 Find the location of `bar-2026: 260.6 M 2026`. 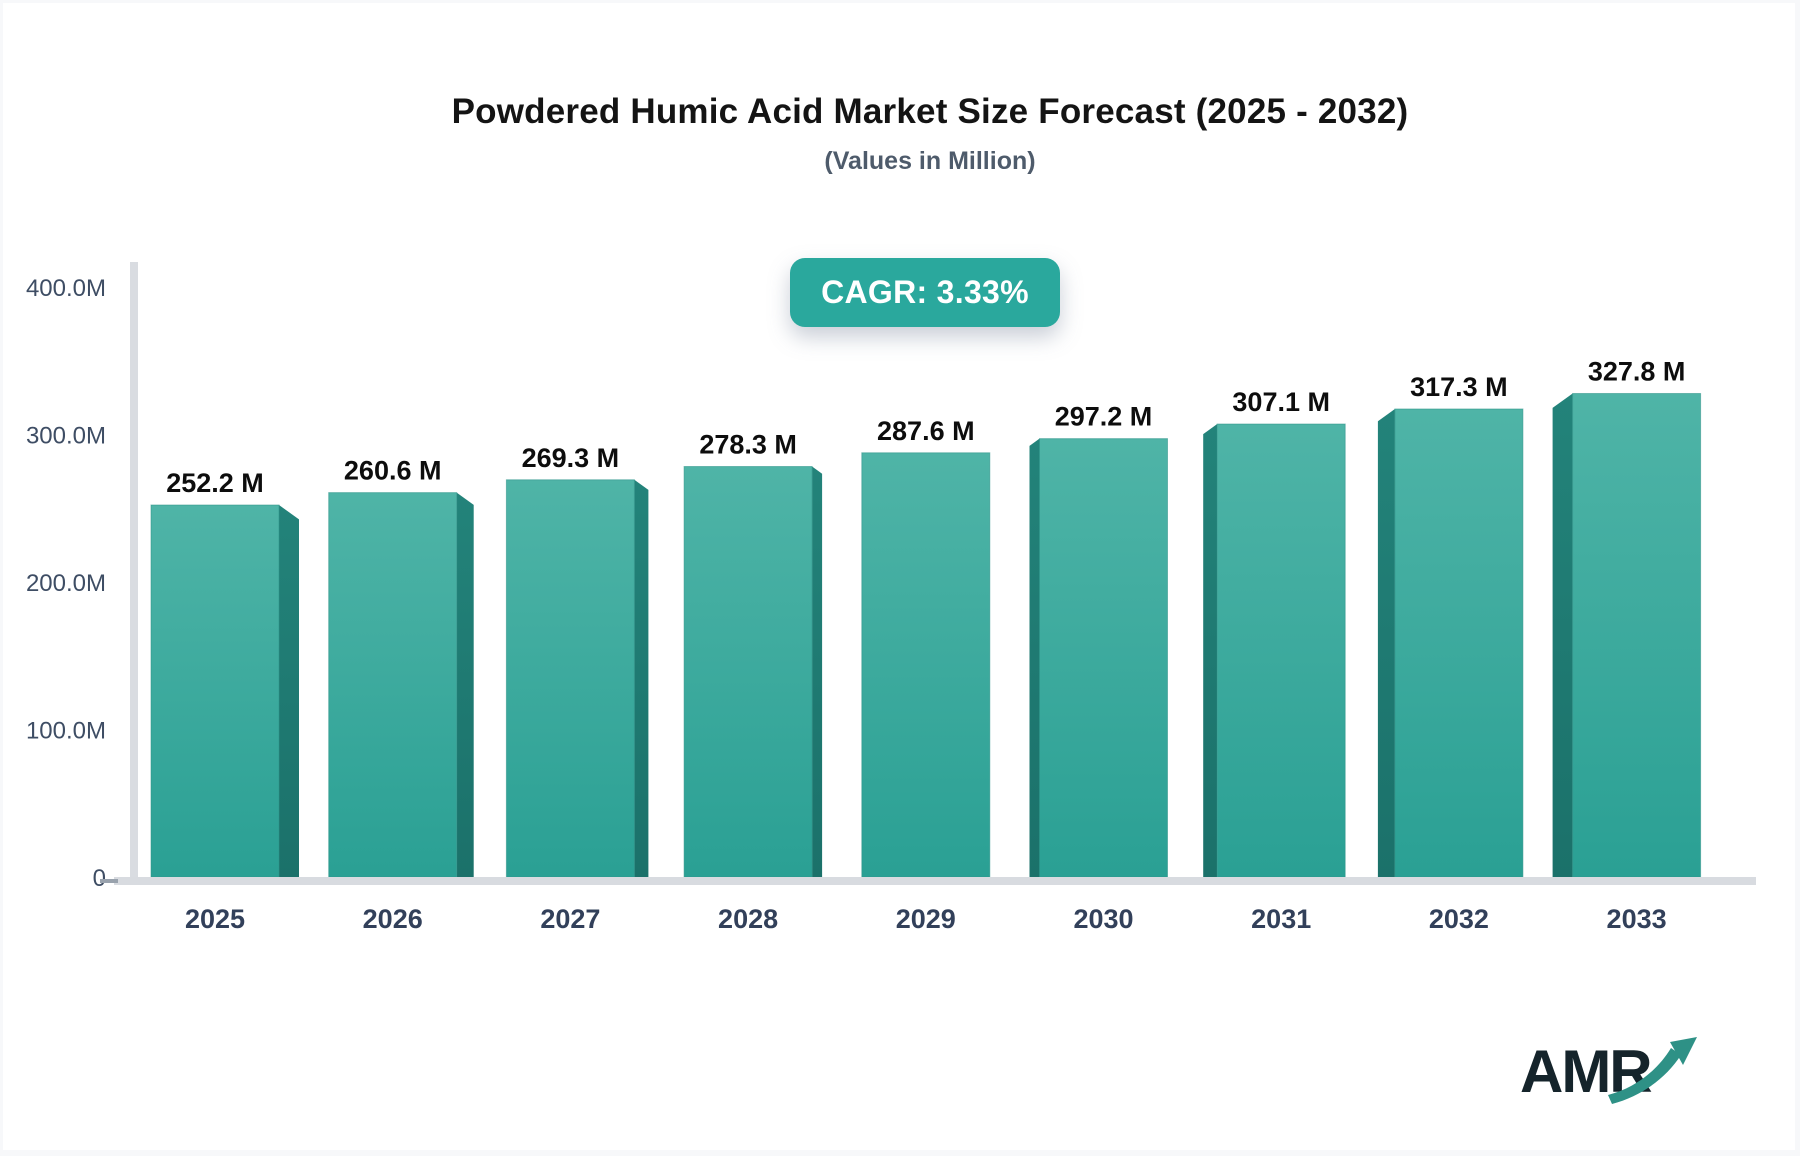

bar-2026: 260.6 M 2026 is located at coordinates (401, 695).